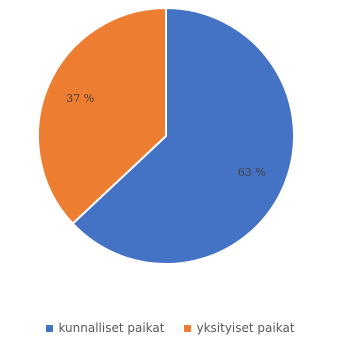 The image size is (341, 348). I want to click on legend-item-kunnalliset: kunnalliset paikat, so click(105, 328).